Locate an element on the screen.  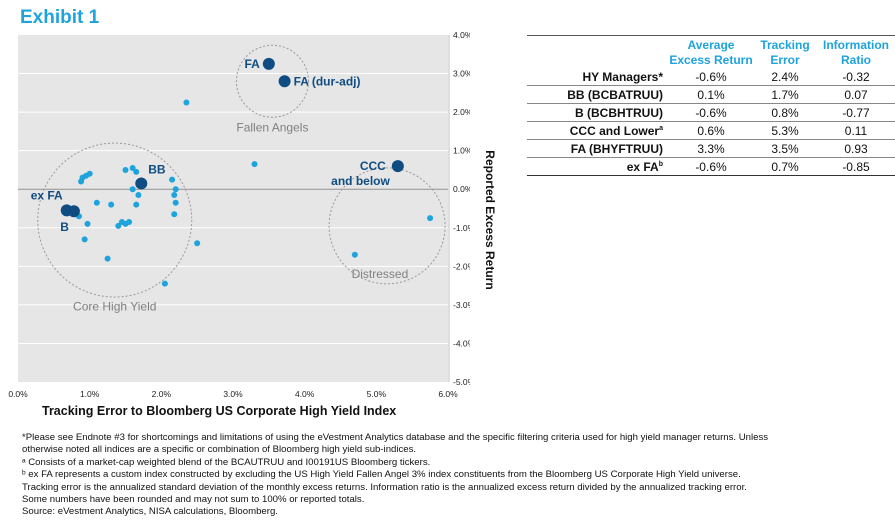
header-excess-return: Average Excess Return is located at coordinates (711, 51).